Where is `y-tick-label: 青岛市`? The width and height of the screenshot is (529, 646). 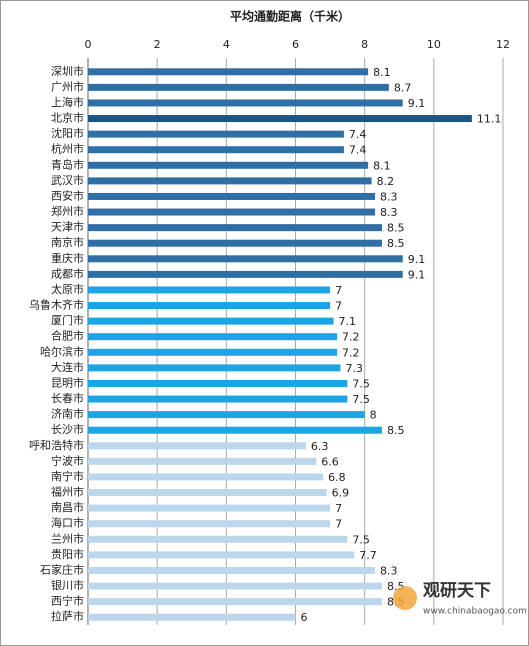
y-tick-label: 青岛市 is located at coordinates (67, 164).